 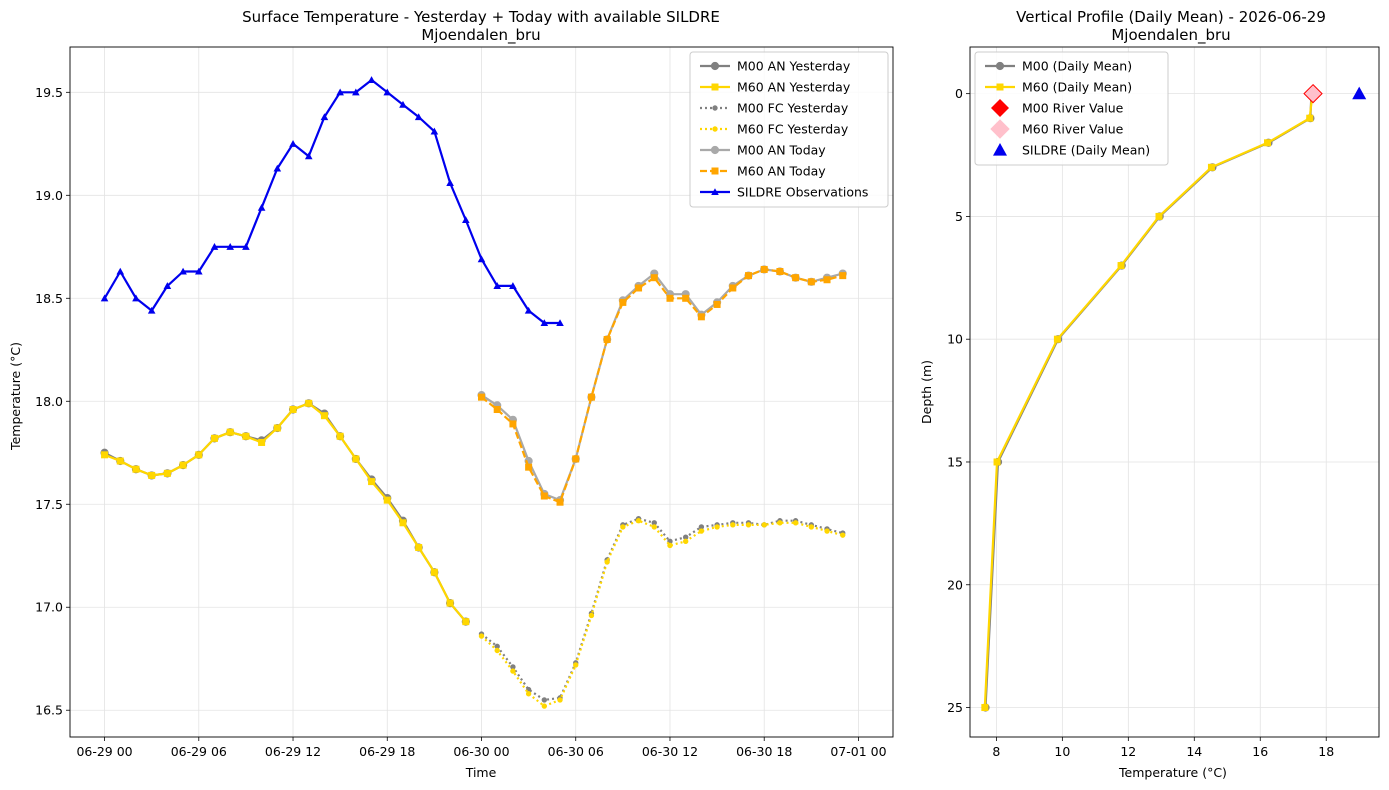 I want to click on x-tick-label: 06-29 18, so click(x=387, y=751).